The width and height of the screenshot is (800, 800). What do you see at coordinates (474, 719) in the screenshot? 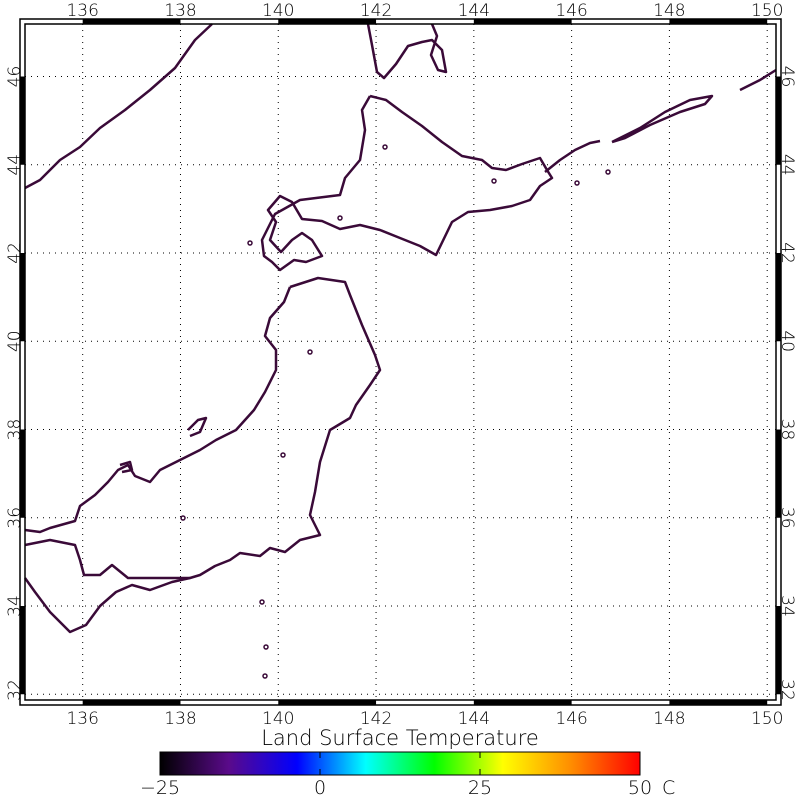
I see `bottom-lon-label: 144` at bounding box center [474, 719].